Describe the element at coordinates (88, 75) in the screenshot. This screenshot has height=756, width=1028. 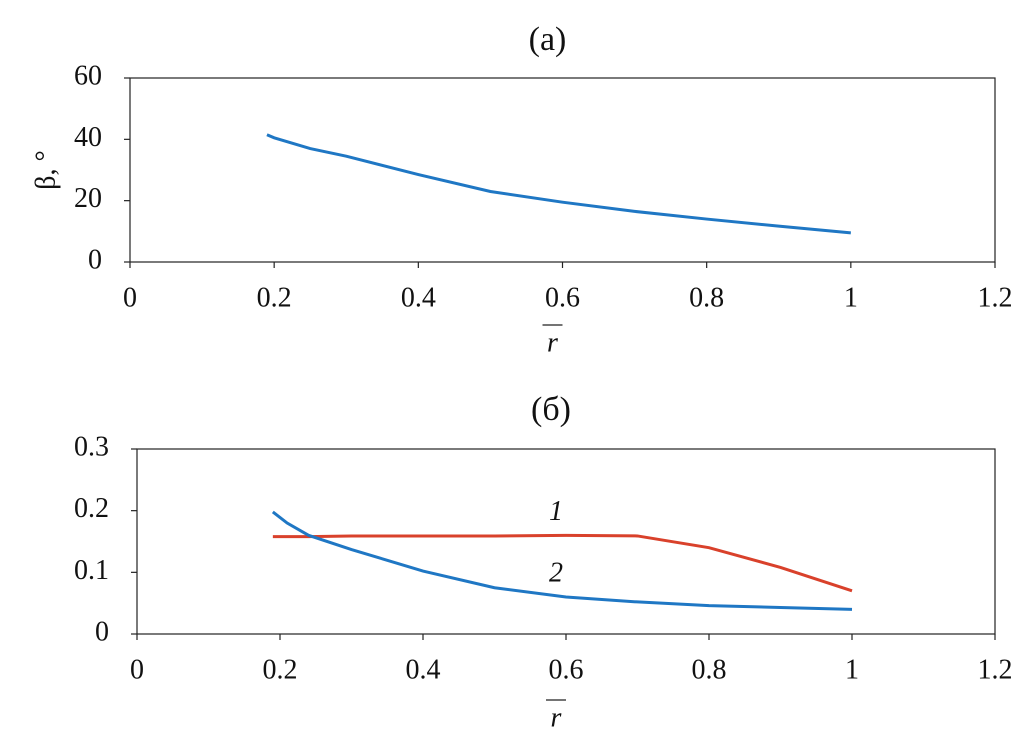
I see `y-tick-label: 60` at that location.